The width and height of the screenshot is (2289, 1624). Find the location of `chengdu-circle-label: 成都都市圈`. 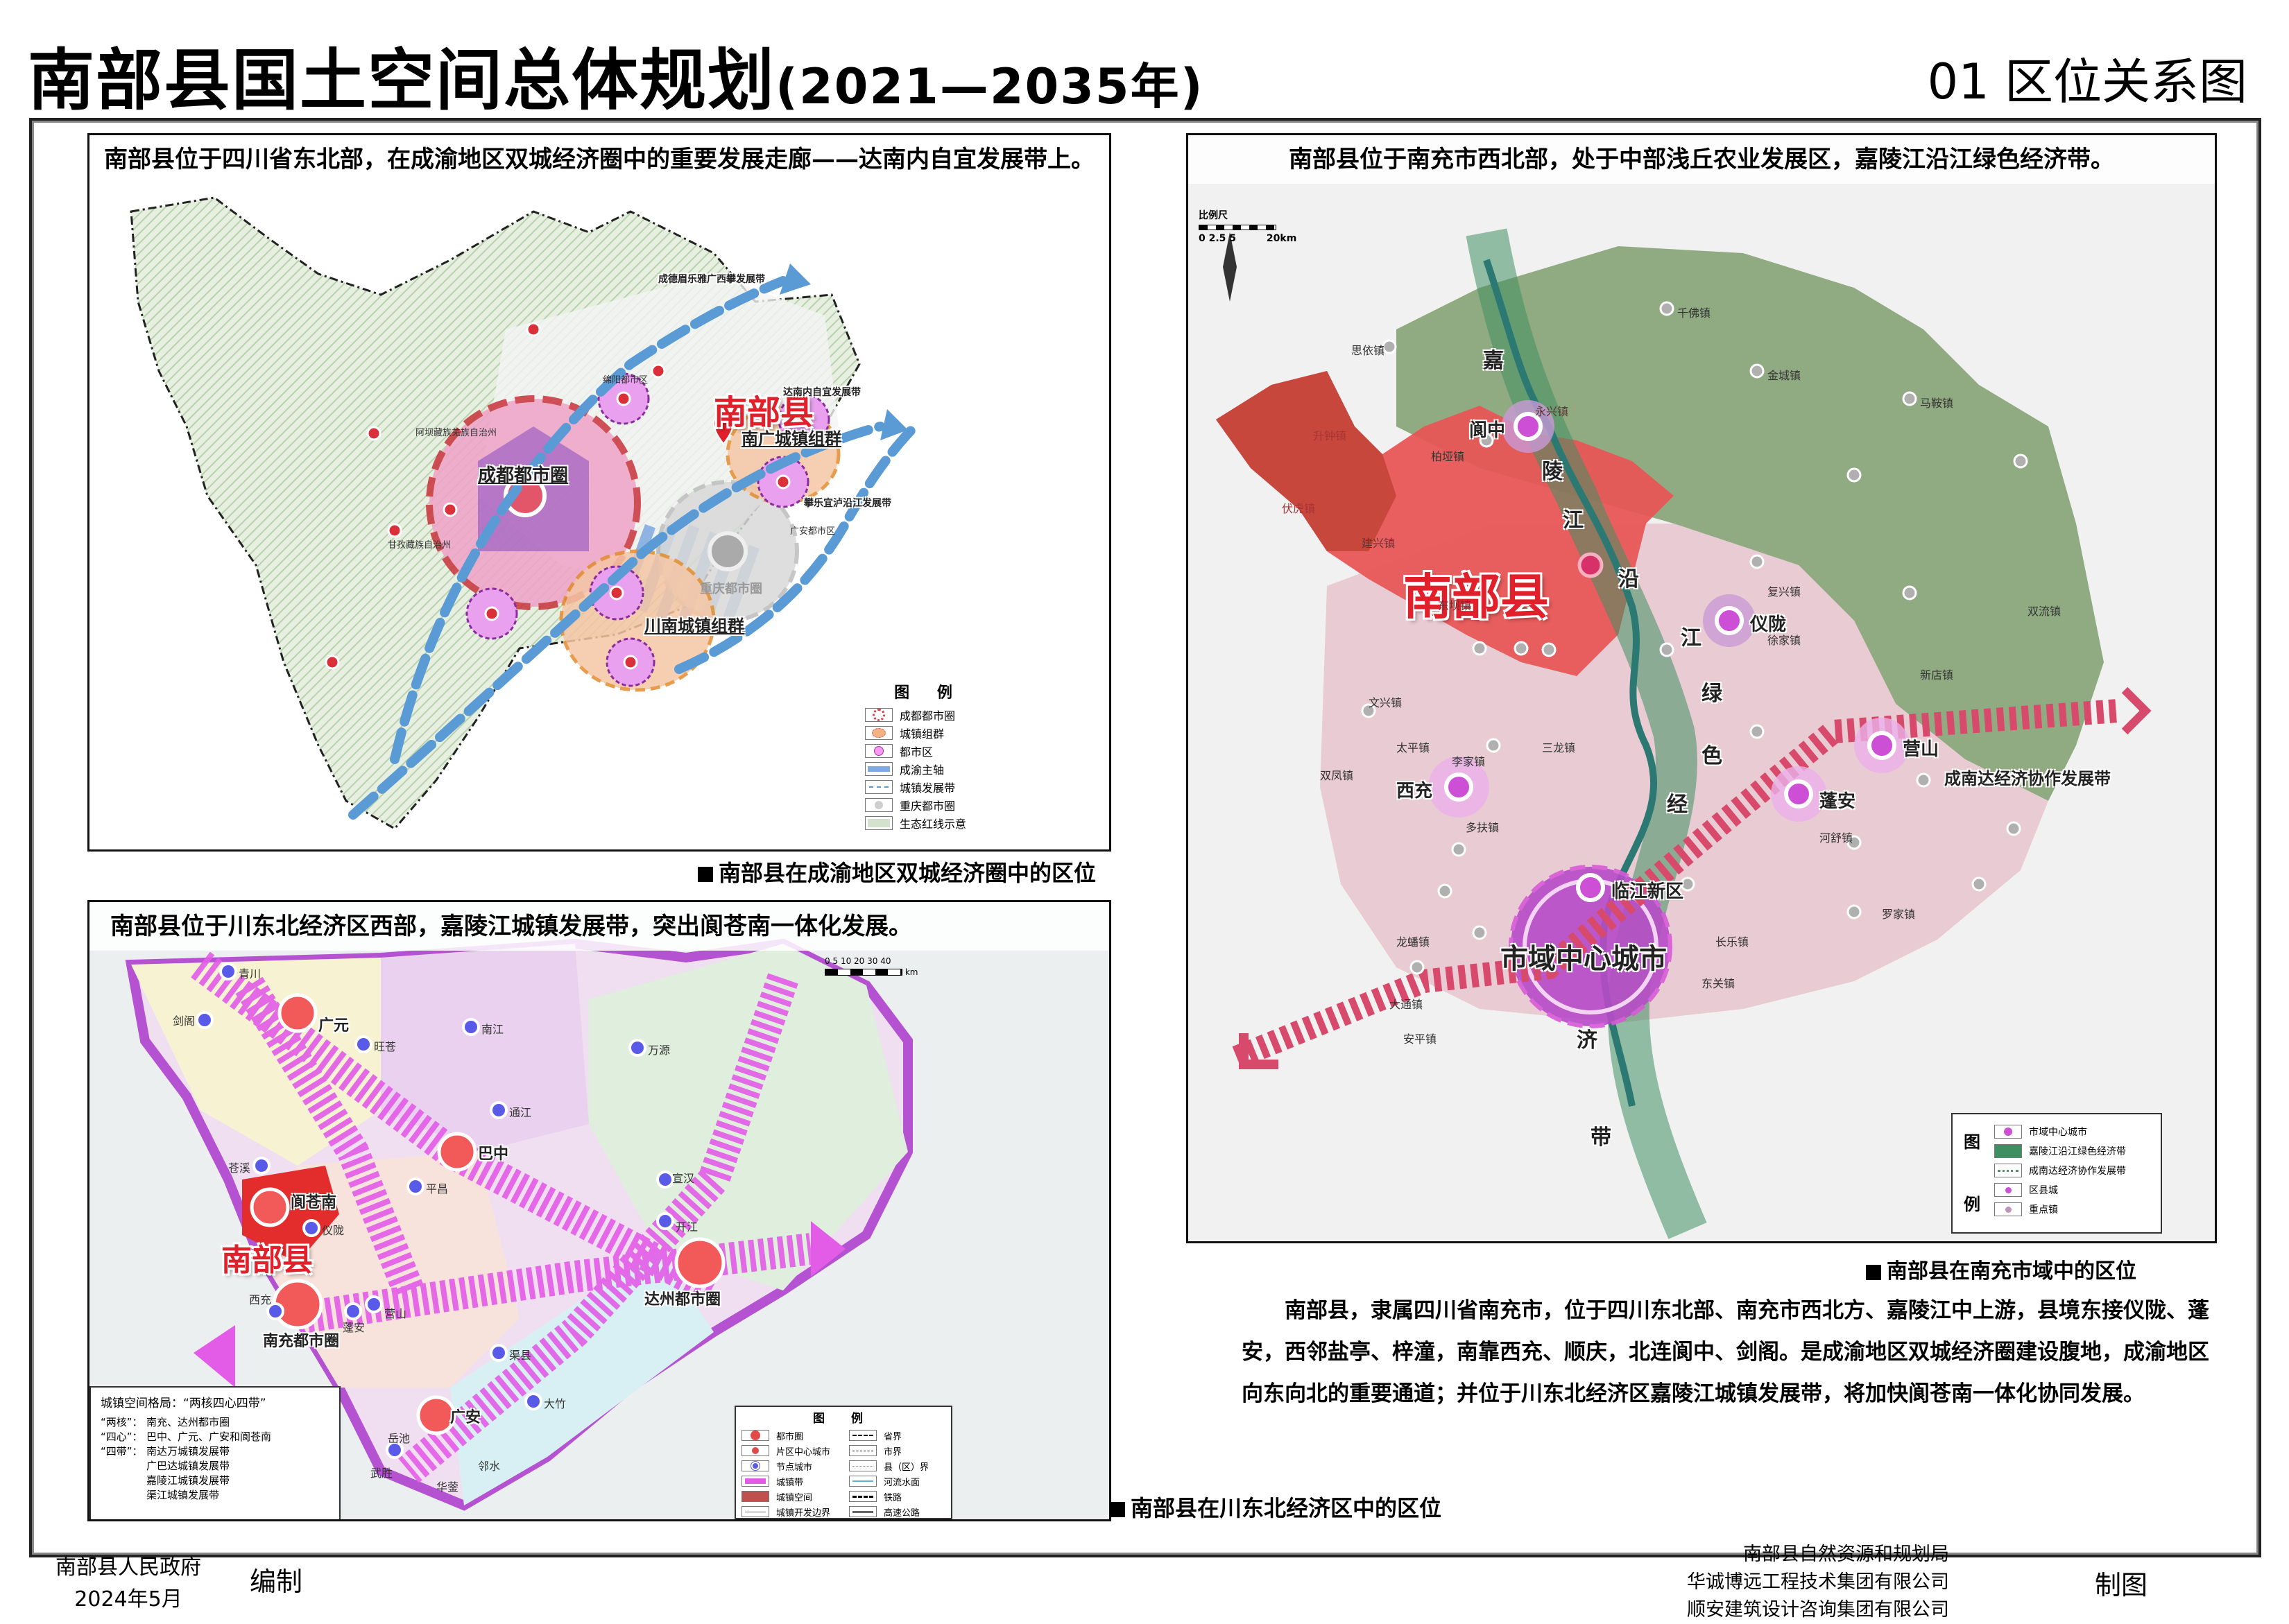

chengdu-circle-label: 成都都市圈 is located at coordinates (523, 476).